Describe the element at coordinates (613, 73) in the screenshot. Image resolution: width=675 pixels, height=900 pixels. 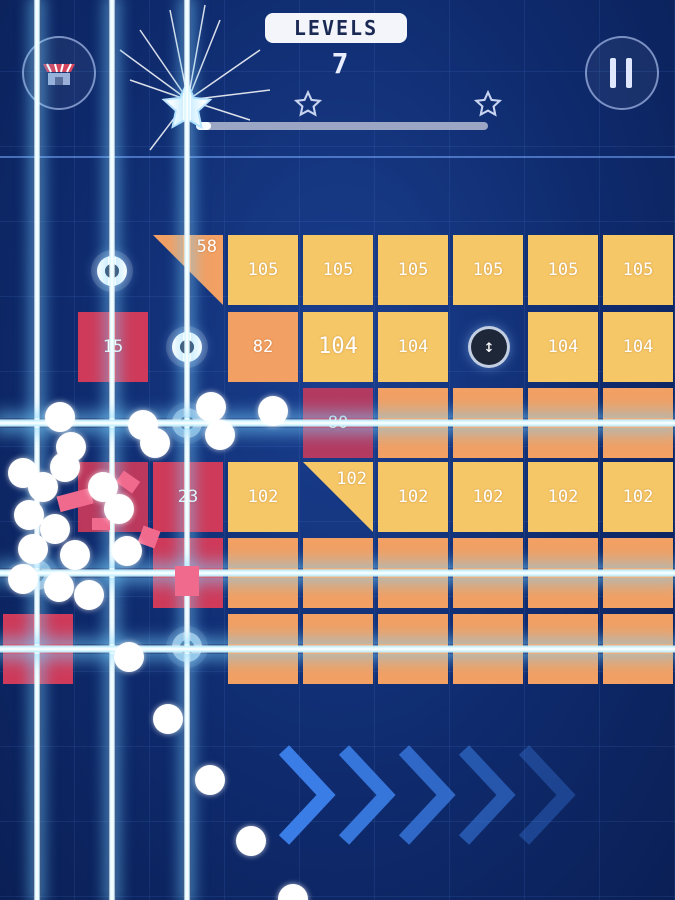
I see `pause-icon` at that location.